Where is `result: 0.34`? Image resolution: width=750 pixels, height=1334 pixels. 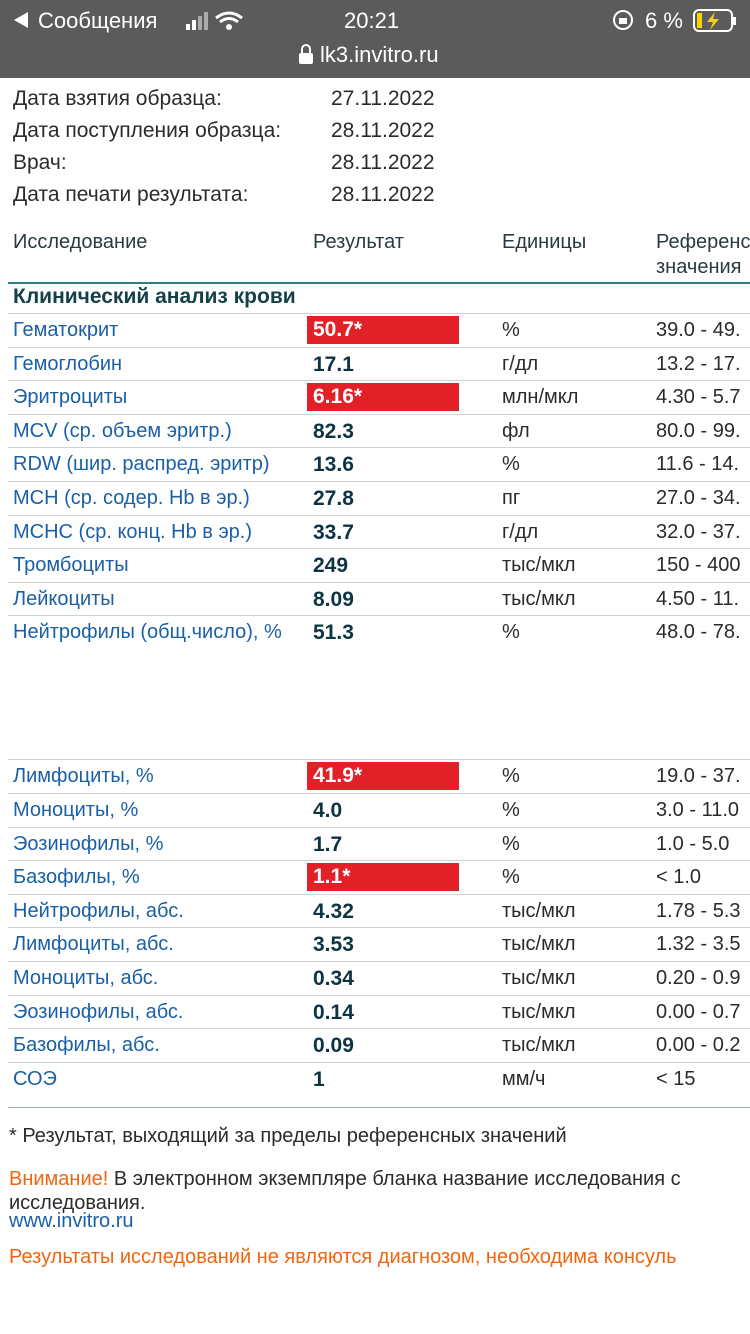
result: 0.34 is located at coordinates (333, 978).